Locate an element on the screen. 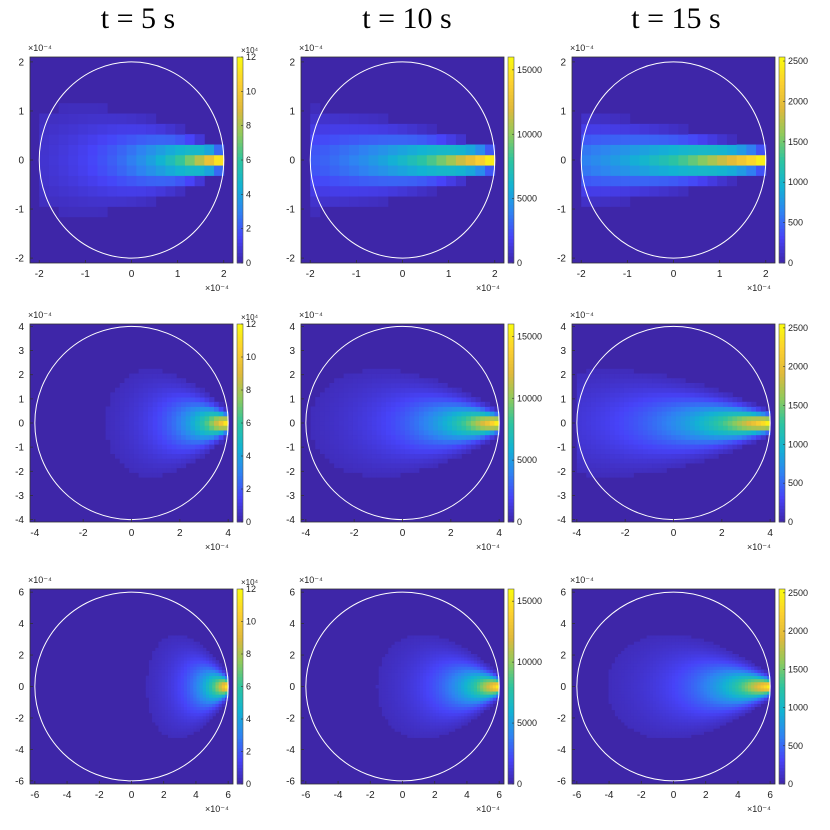 Image resolution: width=830 pixels, height=830 pixels. y-tick-label: -3 is located at coordinates (19, 496).